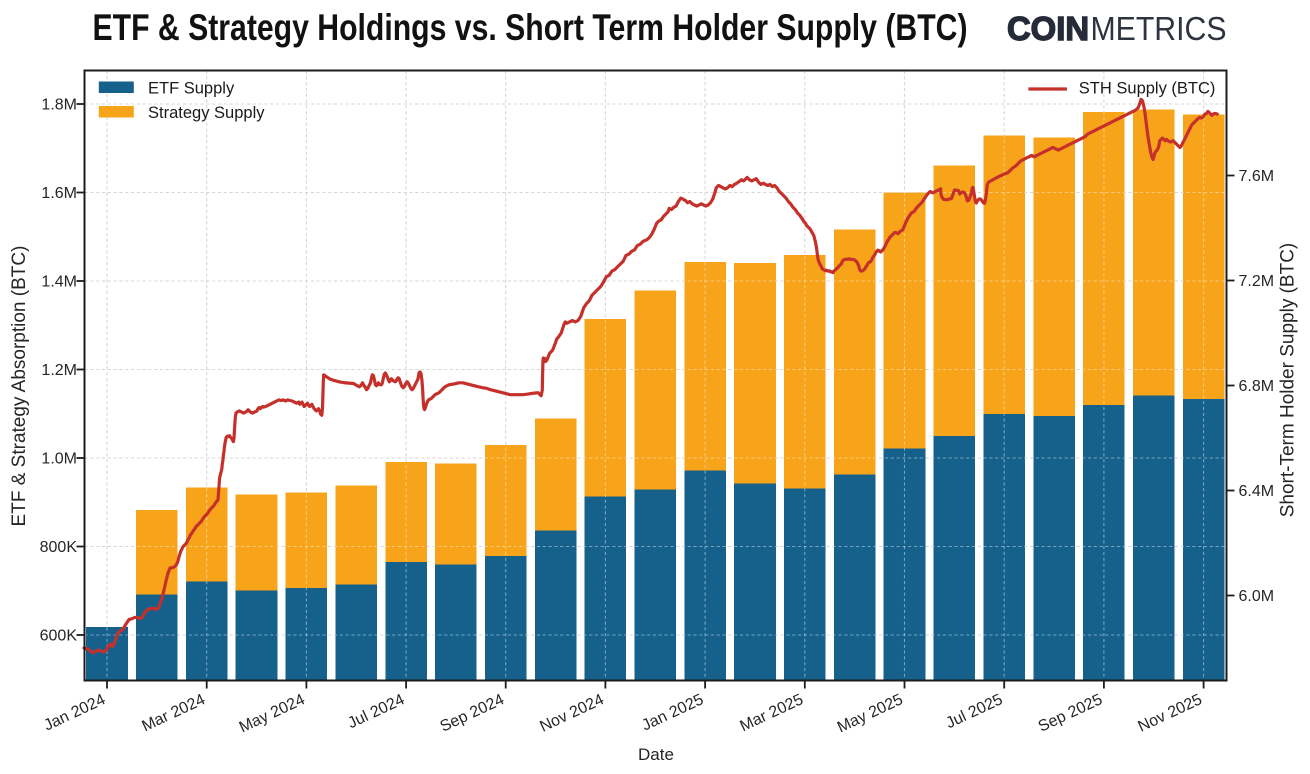  What do you see at coordinates (59, 282) in the screenshot?
I see `svg-text: 1.4M` at bounding box center [59, 282].